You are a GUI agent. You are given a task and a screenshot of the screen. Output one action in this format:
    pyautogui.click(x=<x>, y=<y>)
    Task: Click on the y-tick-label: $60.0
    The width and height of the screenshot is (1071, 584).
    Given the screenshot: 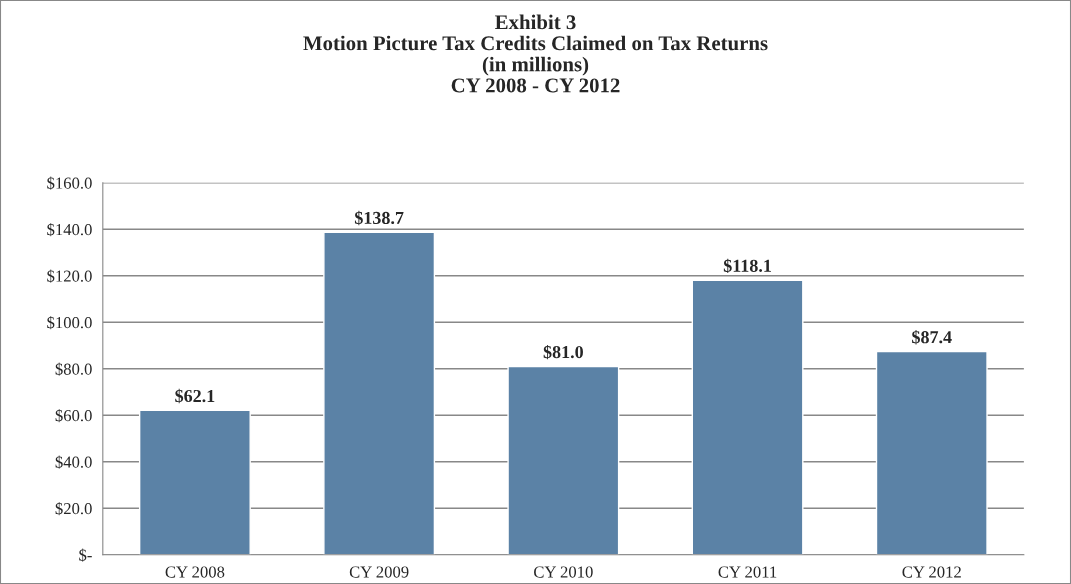 What is the action you would take?
    pyautogui.click(x=73, y=416)
    